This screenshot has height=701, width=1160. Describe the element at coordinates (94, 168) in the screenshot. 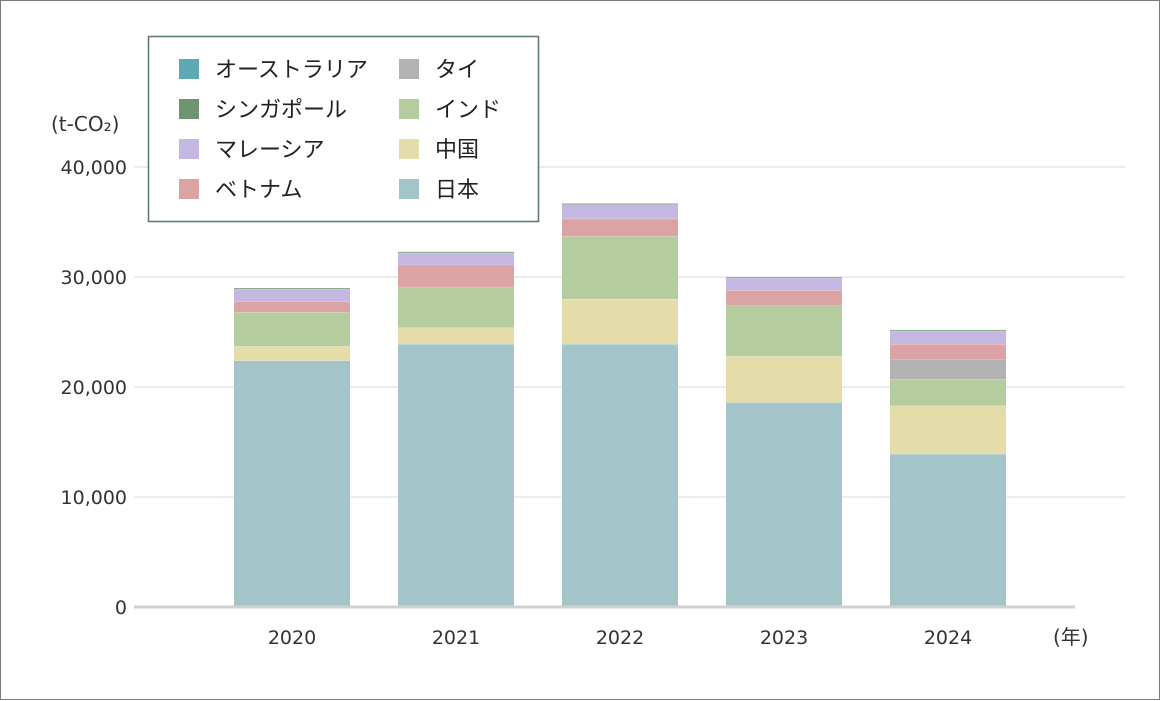

I see `y-tick-label: 40,000` at that location.